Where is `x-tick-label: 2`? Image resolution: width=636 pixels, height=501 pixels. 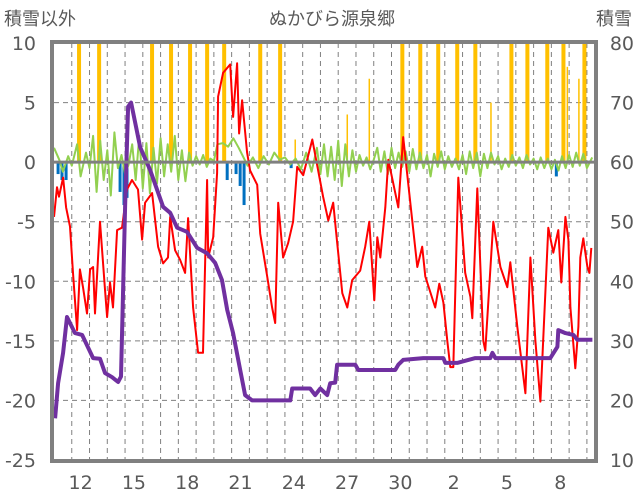
x-tick-label: 2 is located at coordinates (454, 483).